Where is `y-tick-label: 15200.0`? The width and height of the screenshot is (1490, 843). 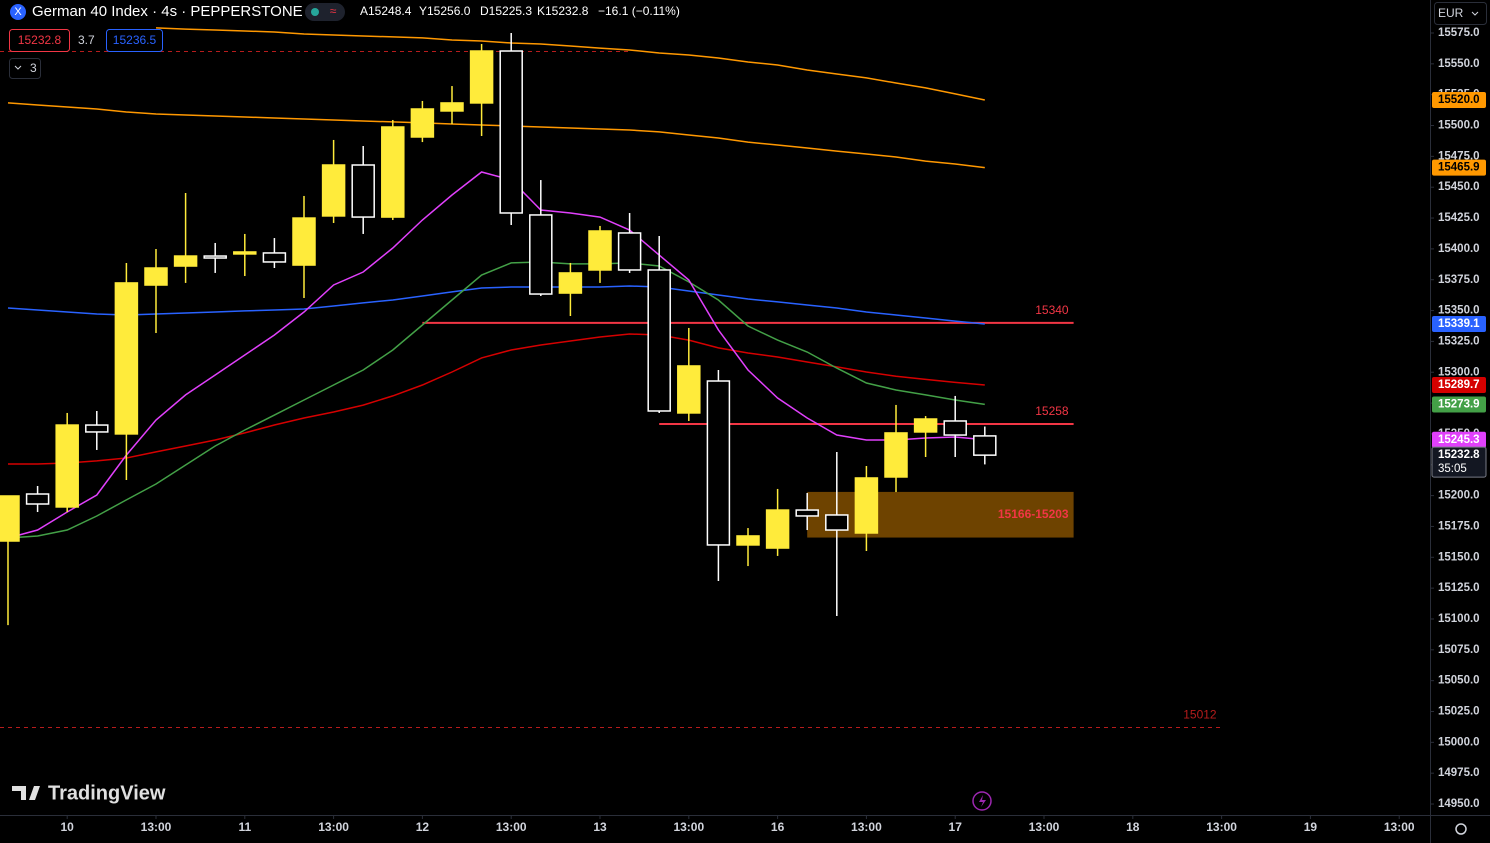 y-tick-label: 15200.0 is located at coordinates (1459, 496).